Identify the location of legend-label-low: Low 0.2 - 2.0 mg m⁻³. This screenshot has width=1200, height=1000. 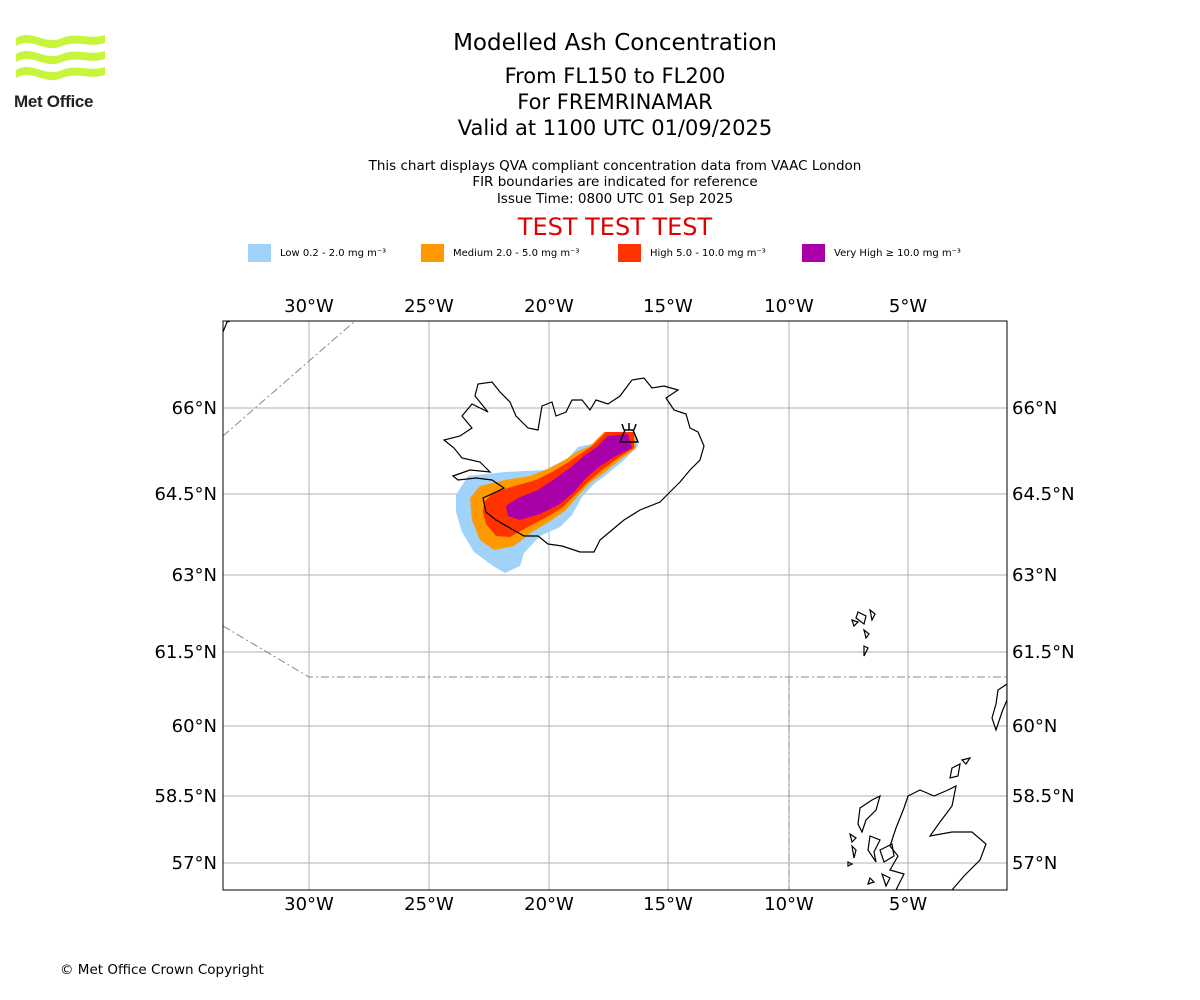
(333, 253).